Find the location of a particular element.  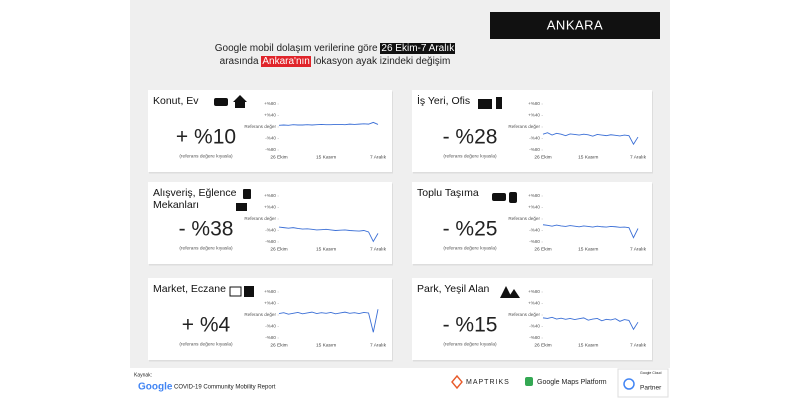

footer is located at coordinates (400, 384).